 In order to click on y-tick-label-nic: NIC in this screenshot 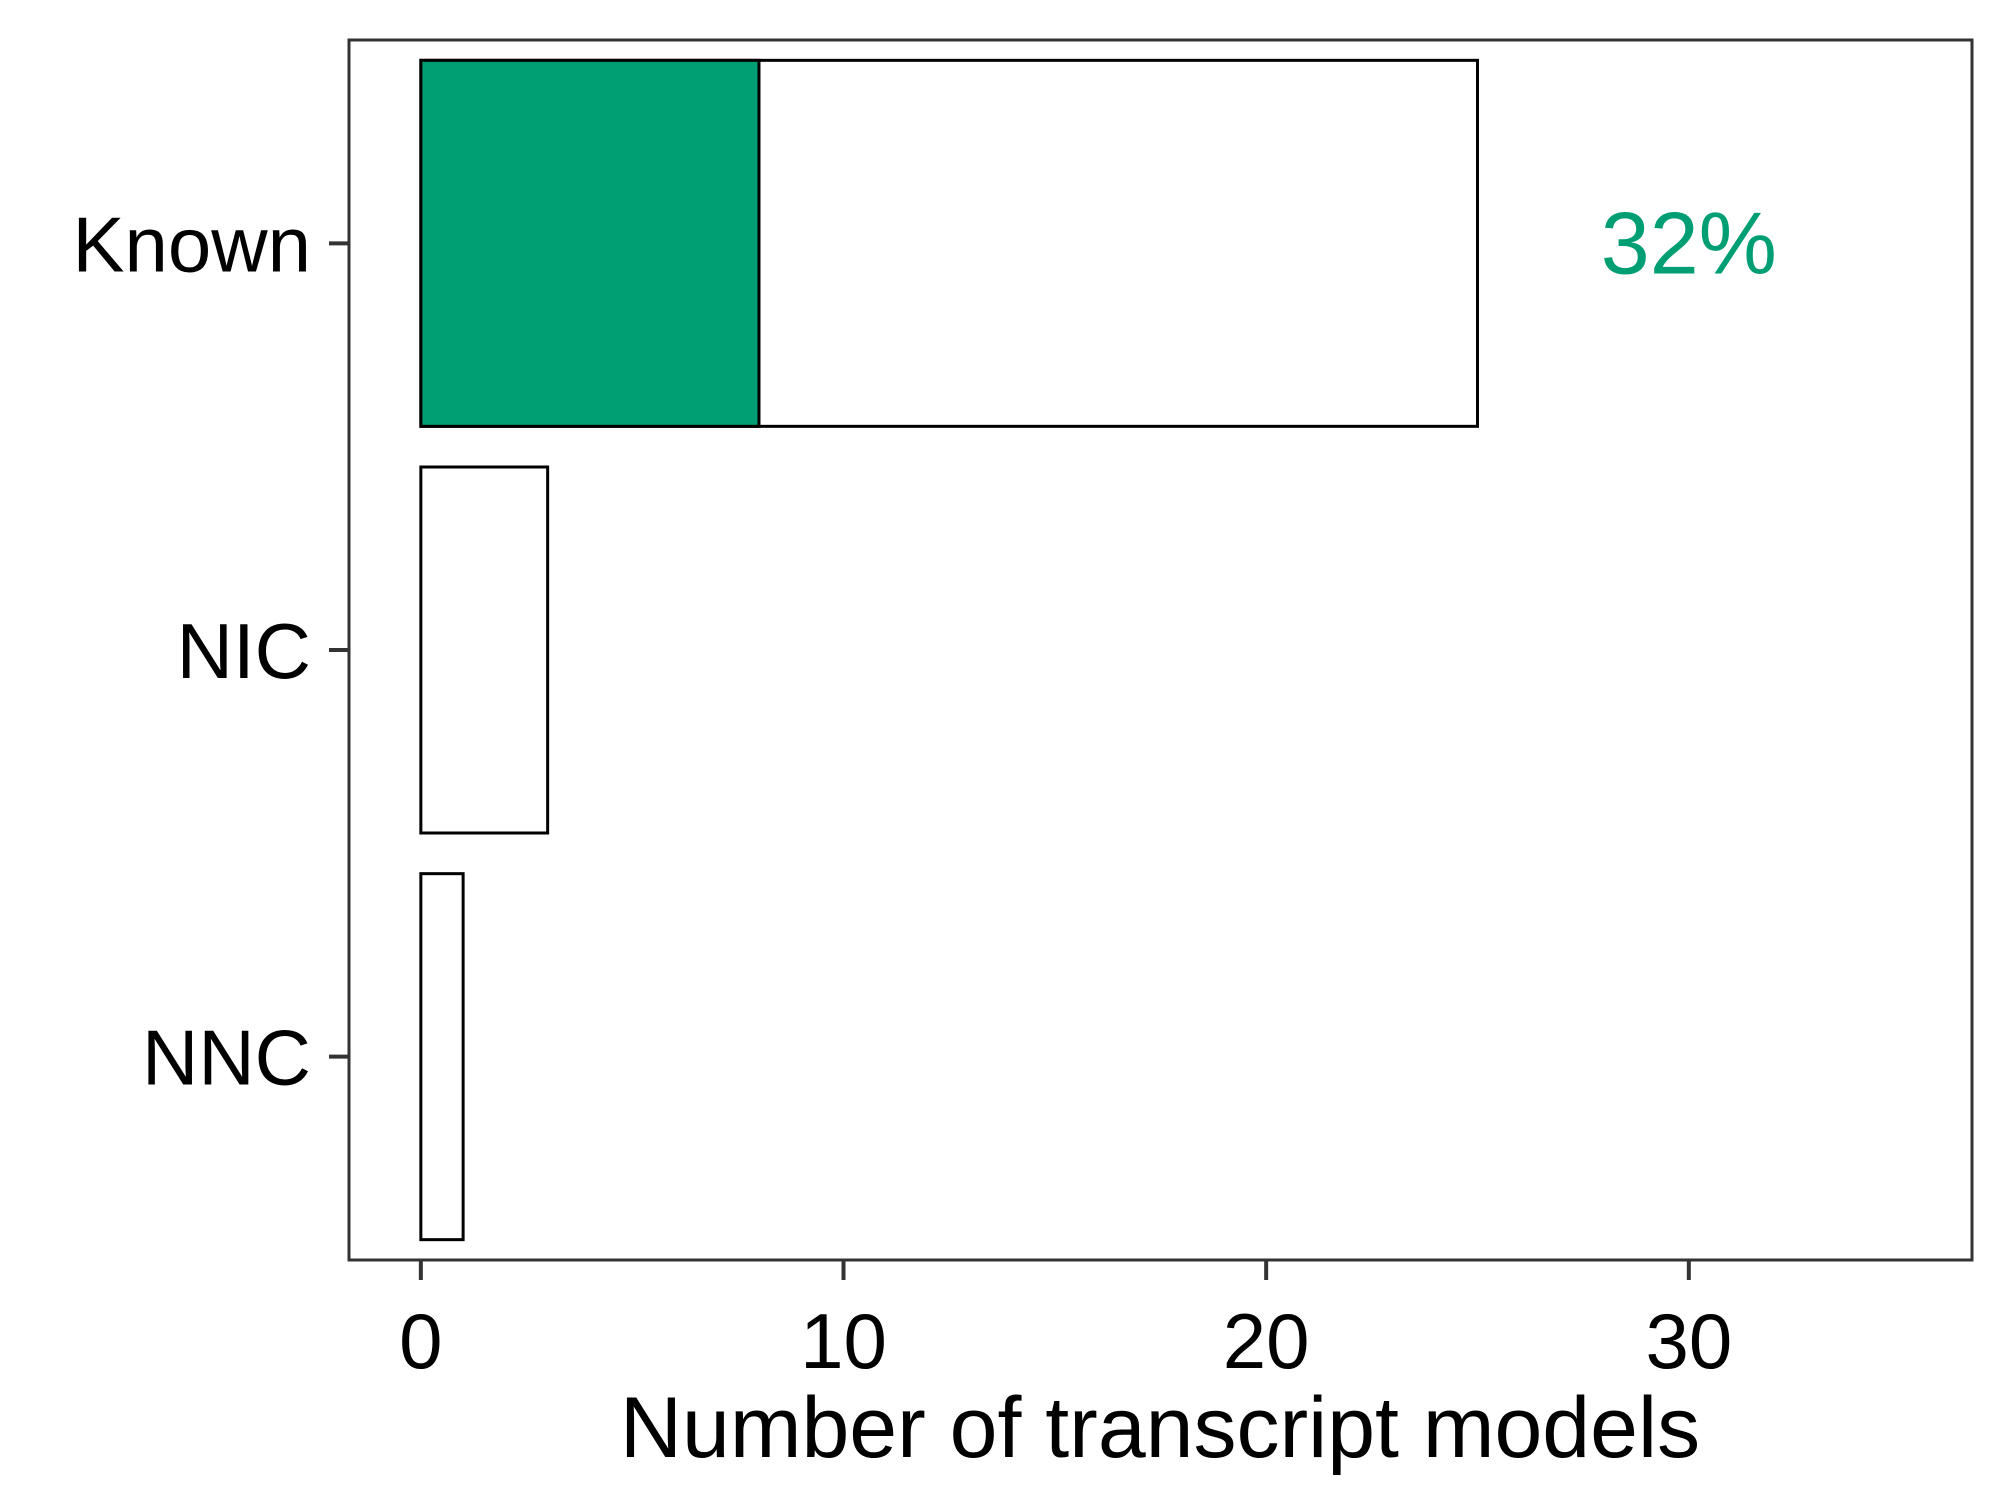, I will do `click(244, 651)`.